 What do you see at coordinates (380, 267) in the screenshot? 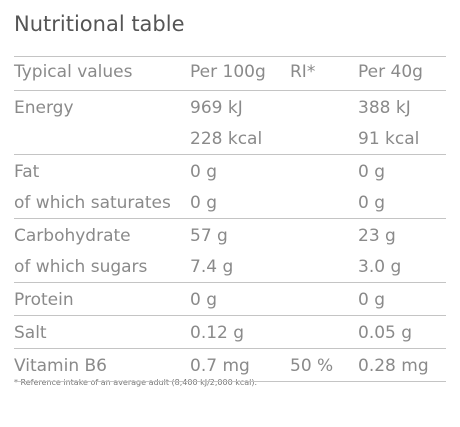
I see `cell: 3.0 g` at bounding box center [380, 267].